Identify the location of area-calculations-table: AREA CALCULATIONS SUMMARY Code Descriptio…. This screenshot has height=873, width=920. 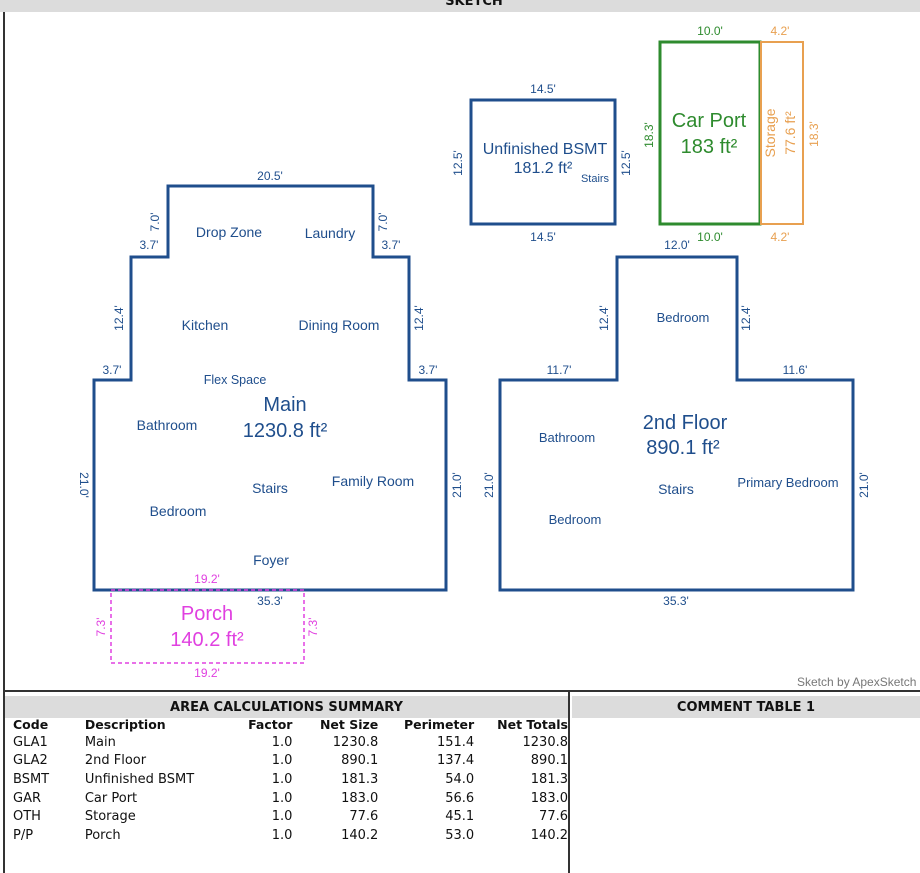
(286, 782).